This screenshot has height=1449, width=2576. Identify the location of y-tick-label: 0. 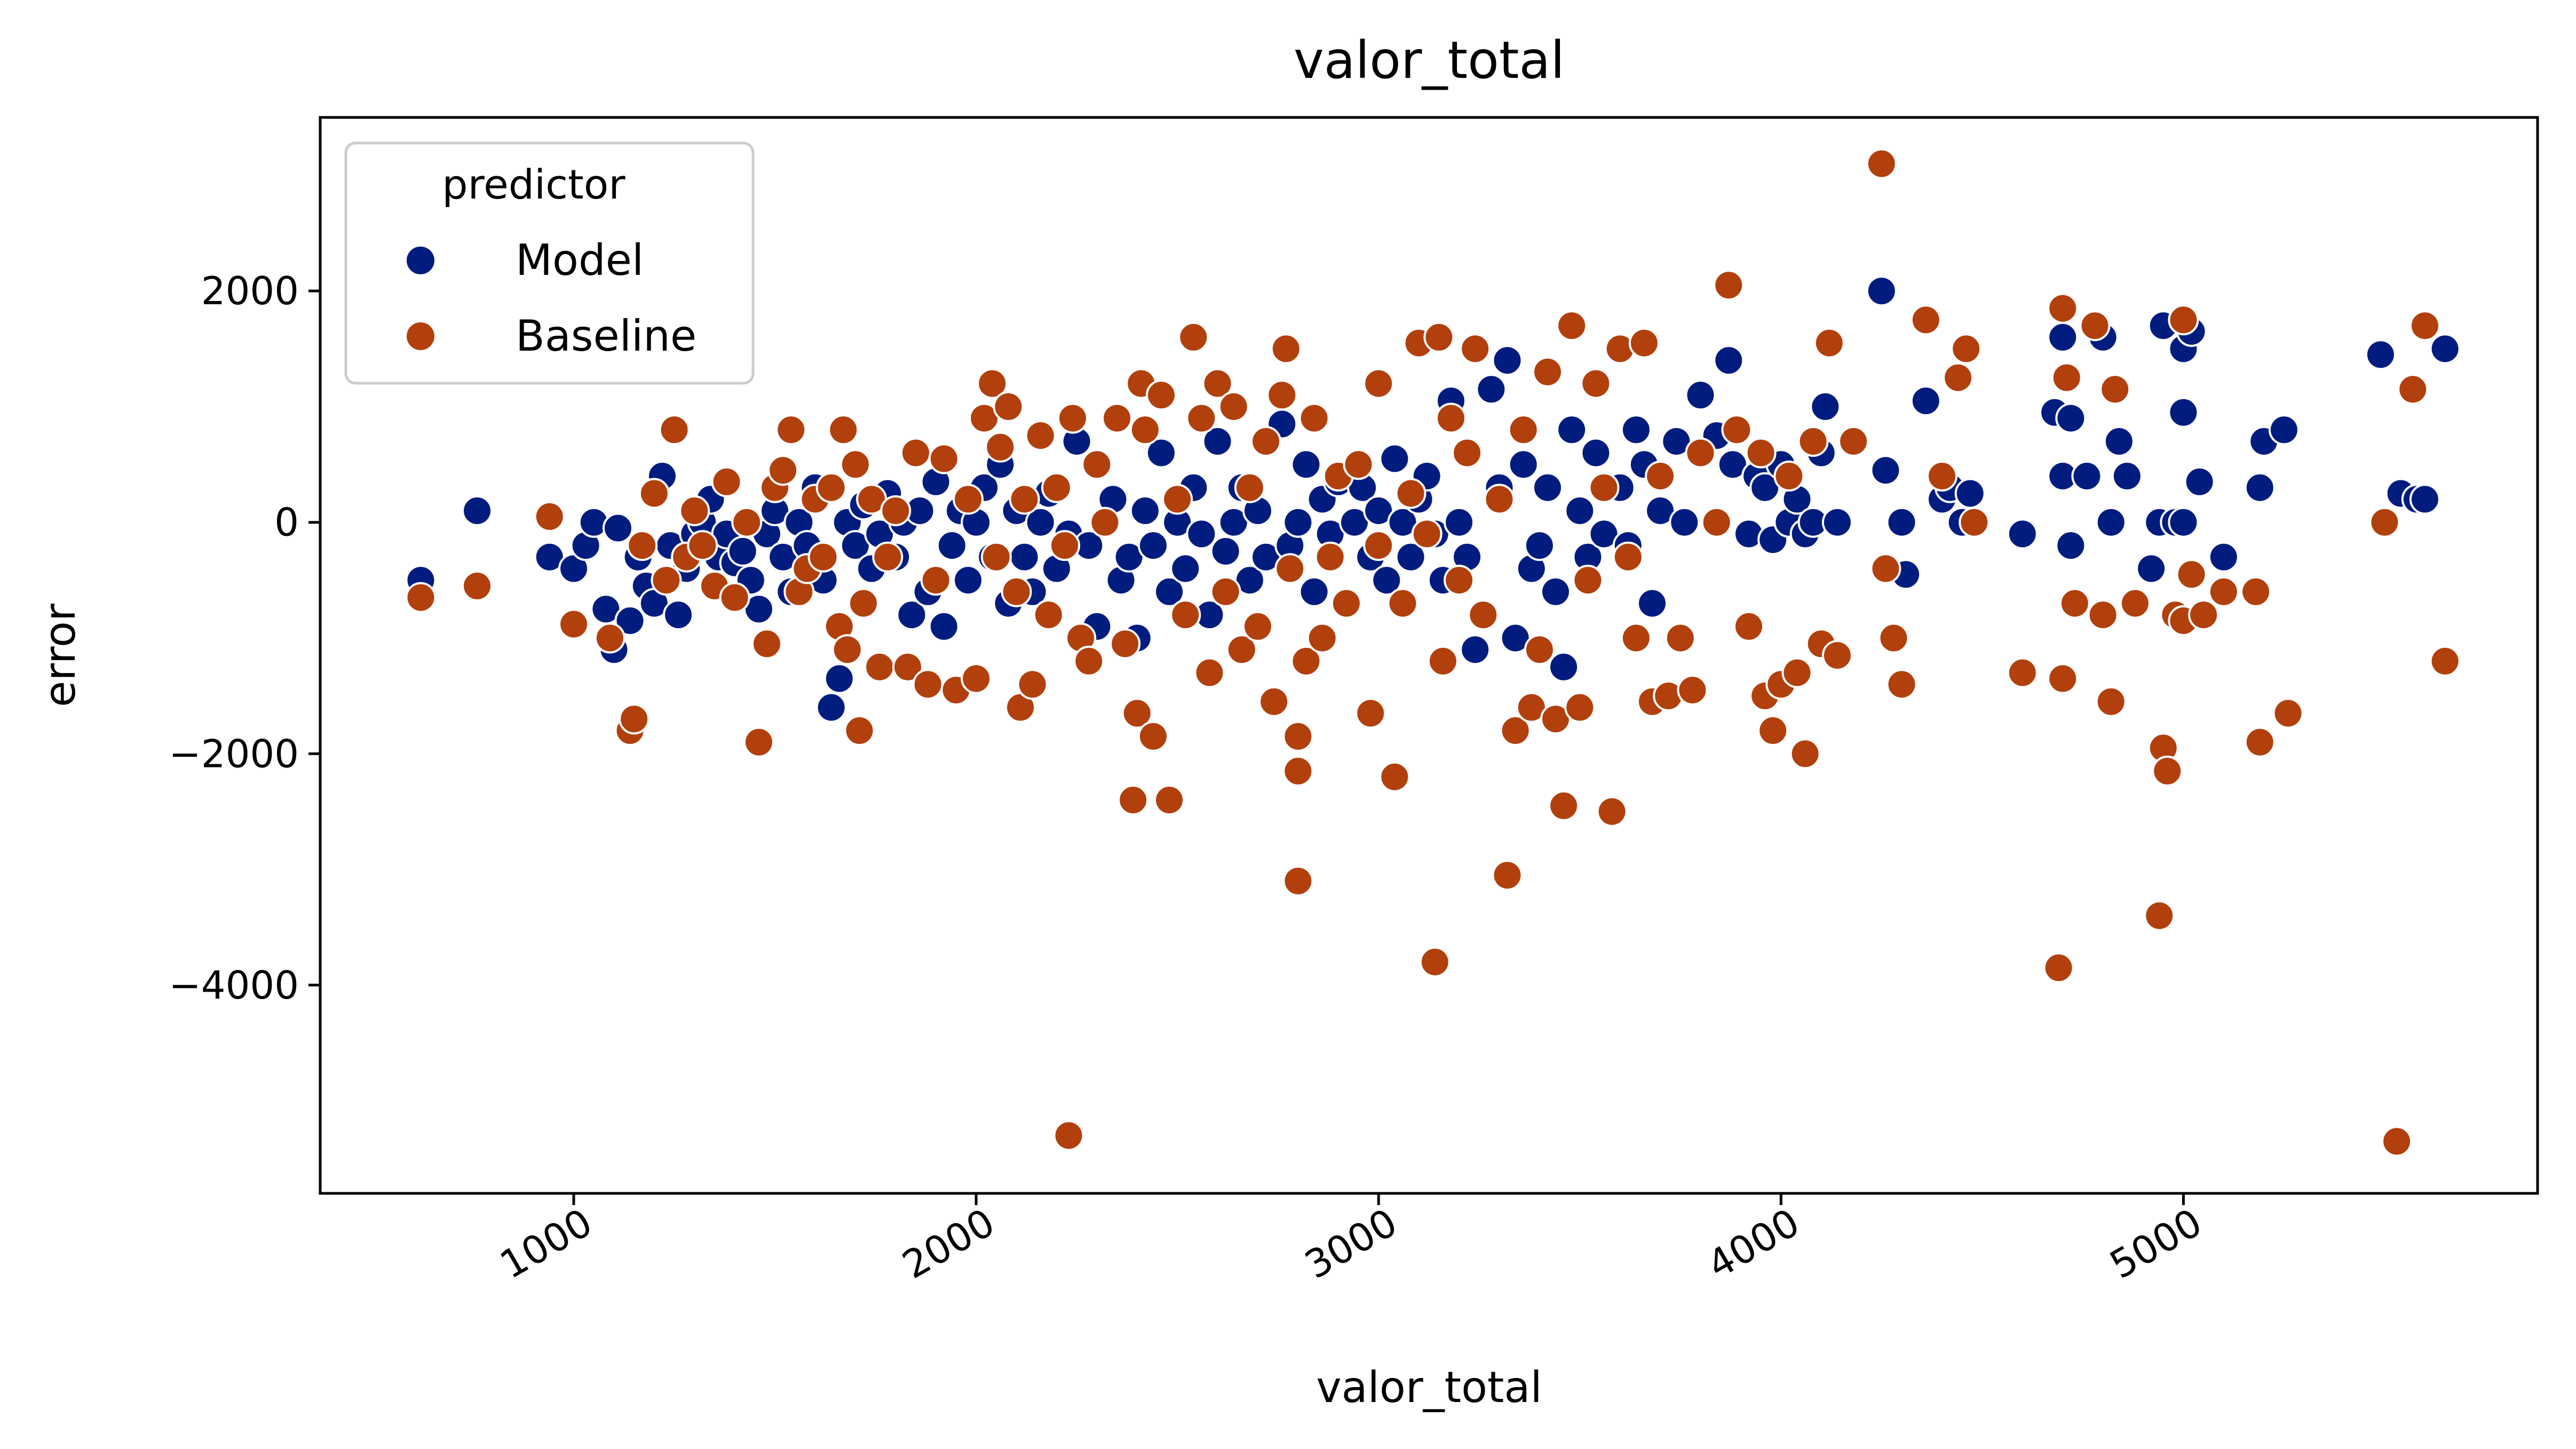
(286, 522).